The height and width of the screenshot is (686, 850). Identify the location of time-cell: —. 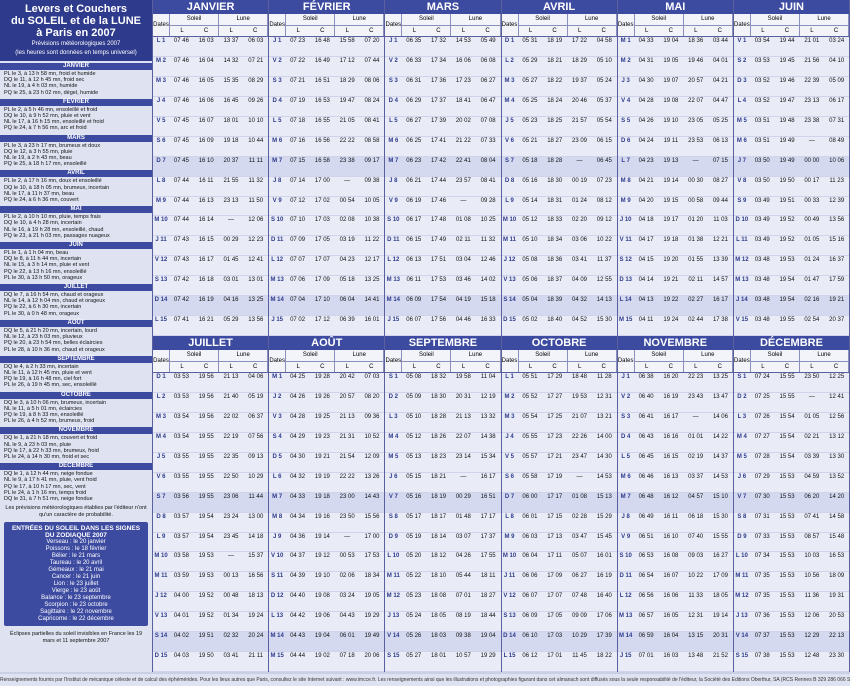
(579, 160).